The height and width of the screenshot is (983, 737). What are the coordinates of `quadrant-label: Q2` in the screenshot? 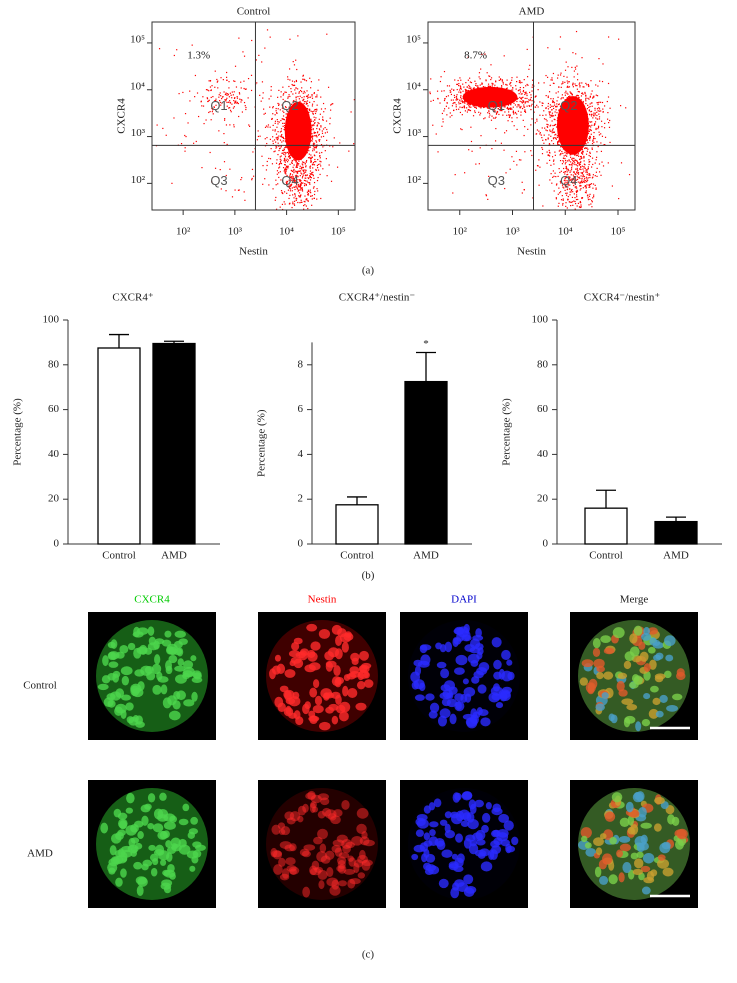 It's located at (289, 105).